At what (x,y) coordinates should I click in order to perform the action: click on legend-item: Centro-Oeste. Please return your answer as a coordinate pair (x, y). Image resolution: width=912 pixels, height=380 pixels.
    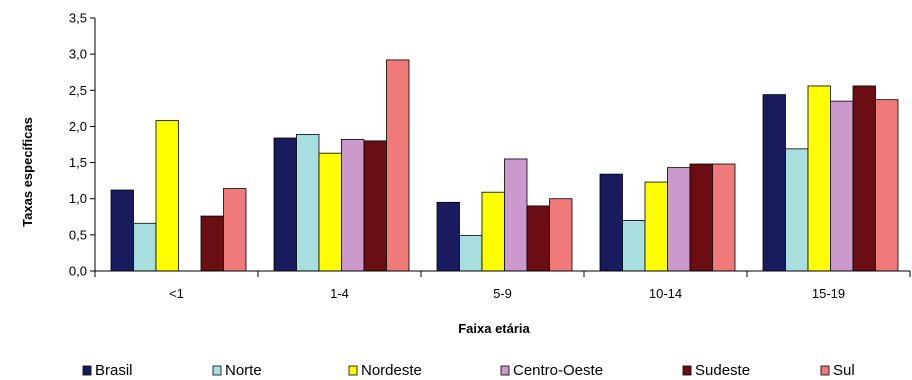
    Looking at the image, I should click on (551, 370).